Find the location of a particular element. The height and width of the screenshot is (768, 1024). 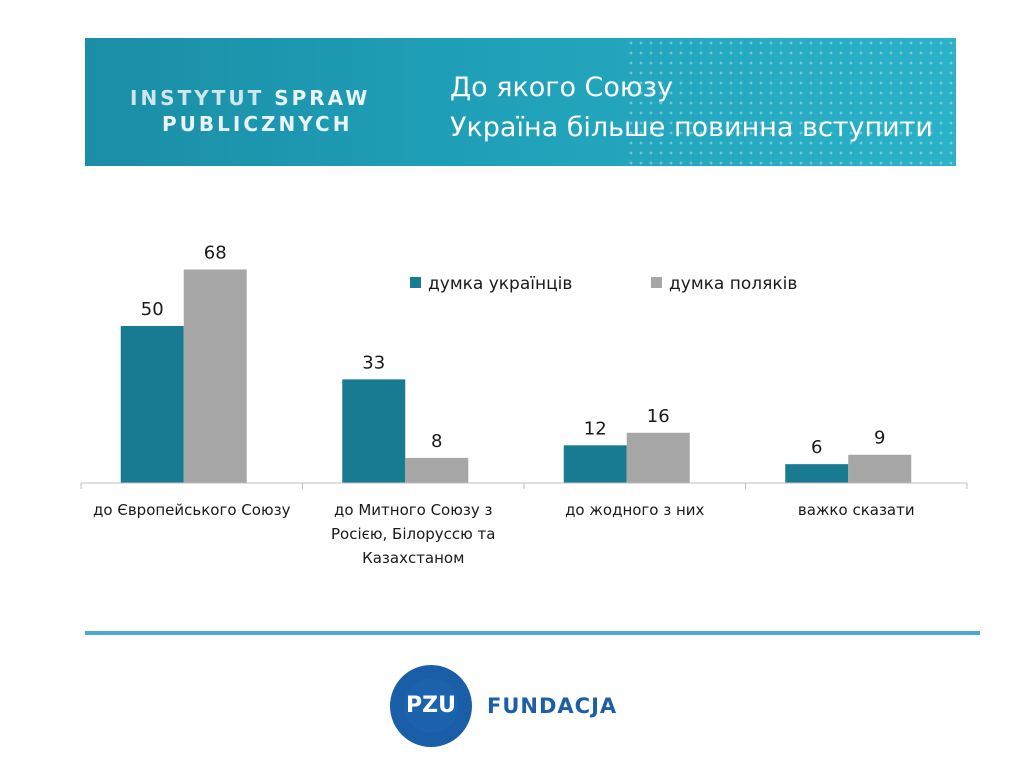

footer-divider is located at coordinates (532, 633).